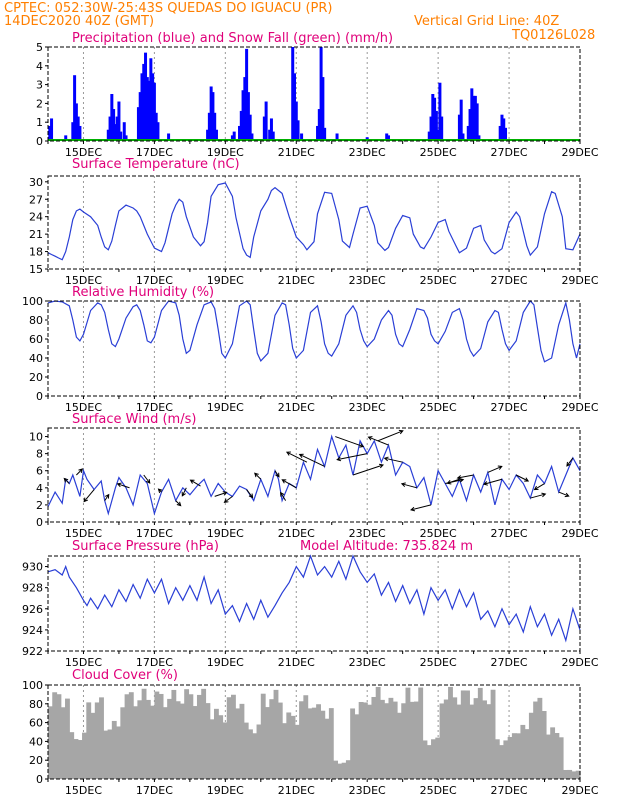 Image resolution: width=618 pixels, height=800 pixels. Describe the element at coordinates (39, 122) in the screenshot. I see `precipitation-y-tick-label: 1` at that location.